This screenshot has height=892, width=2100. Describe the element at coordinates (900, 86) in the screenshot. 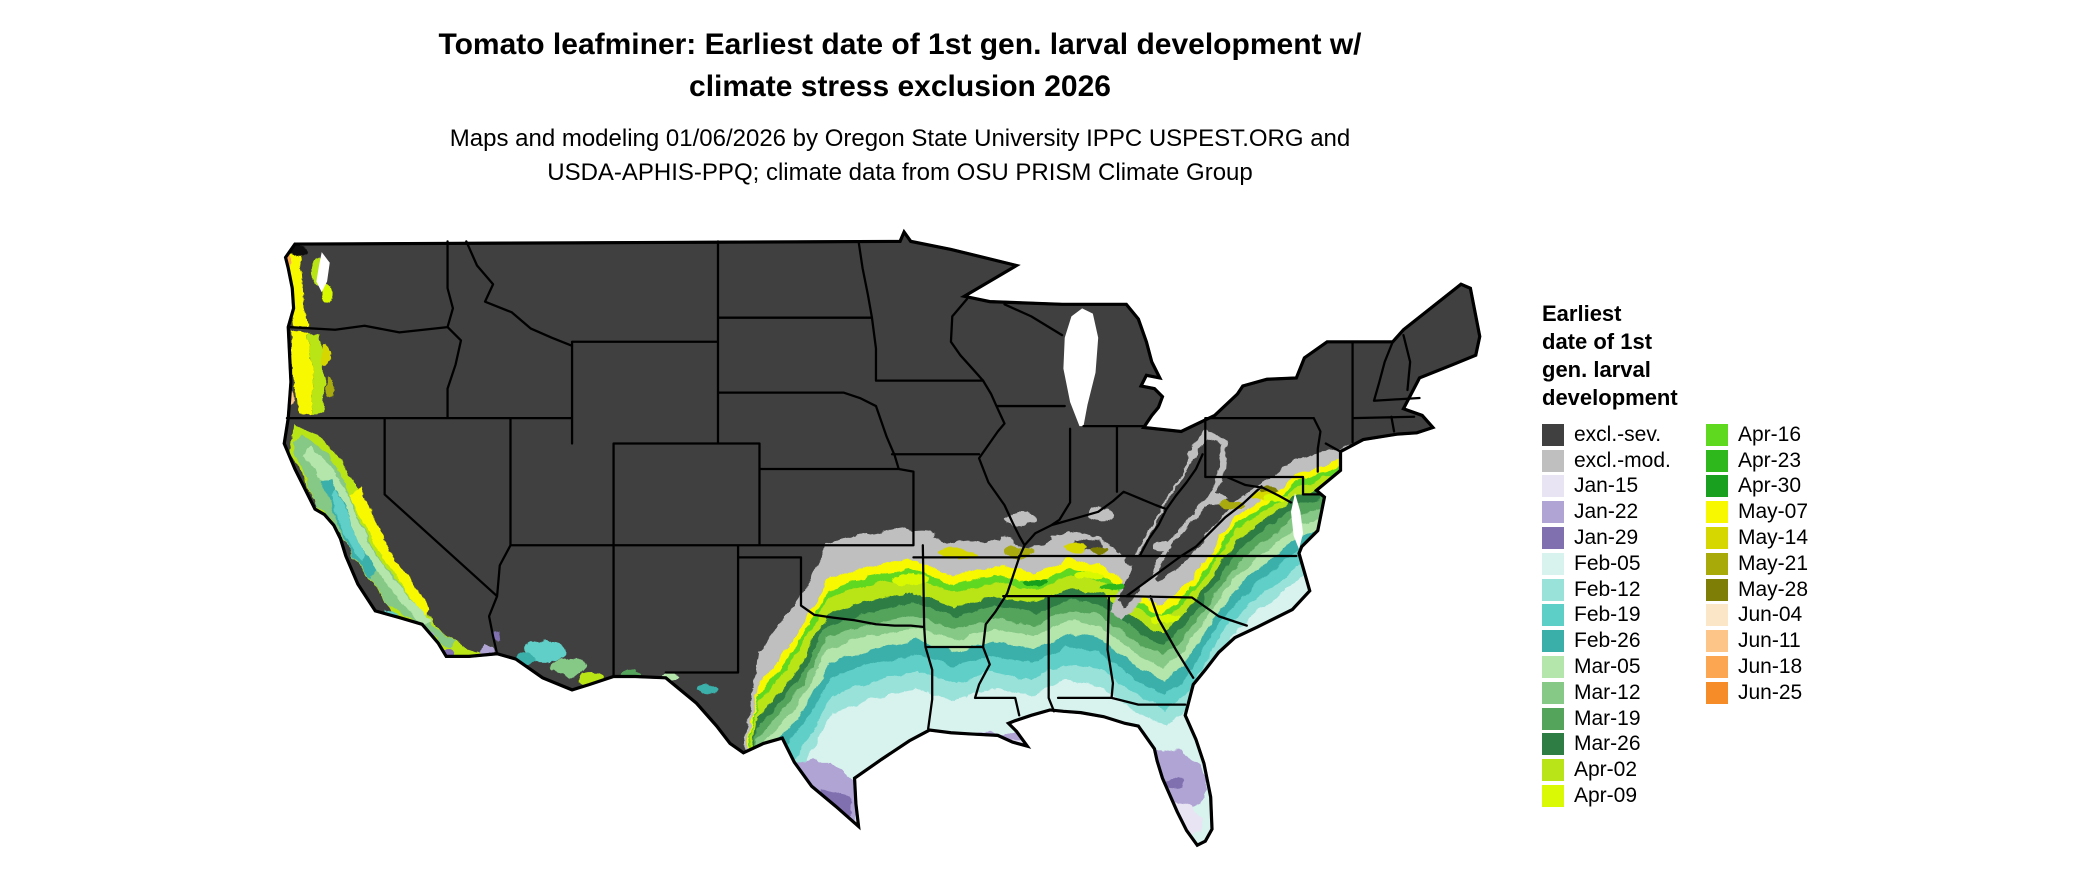

I see `page-title-line2: climate stress exclusion 2026` at that location.